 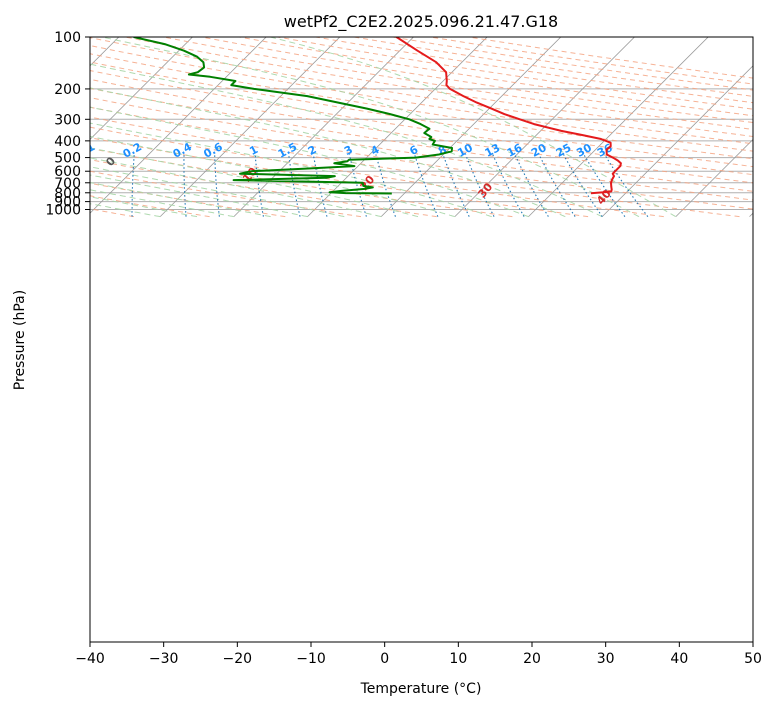 I want to click on x-tick-label: −30, so click(x=164, y=659).